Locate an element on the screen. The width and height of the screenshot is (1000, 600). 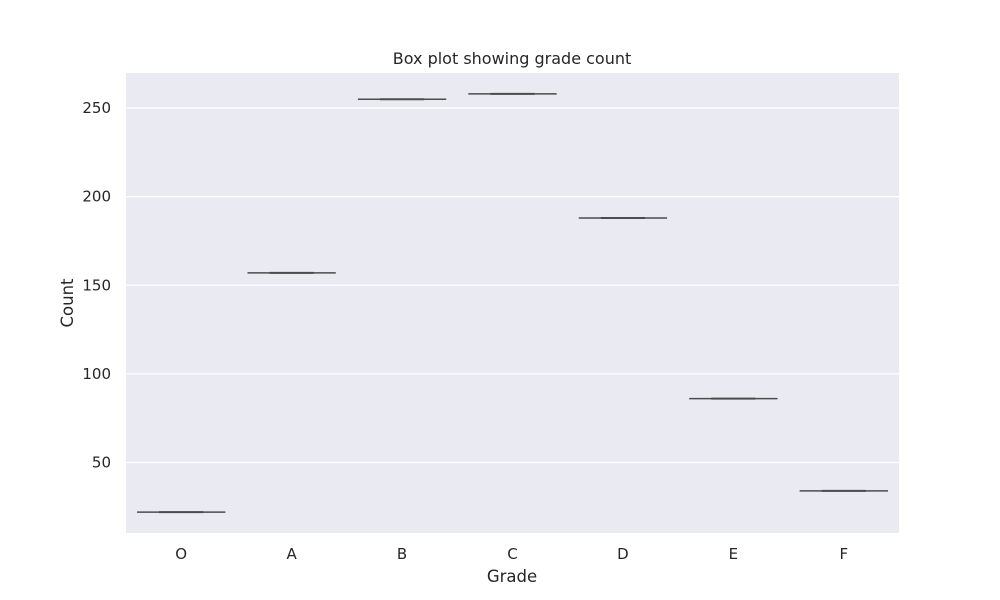
x-tick-label: D is located at coordinates (623, 554).